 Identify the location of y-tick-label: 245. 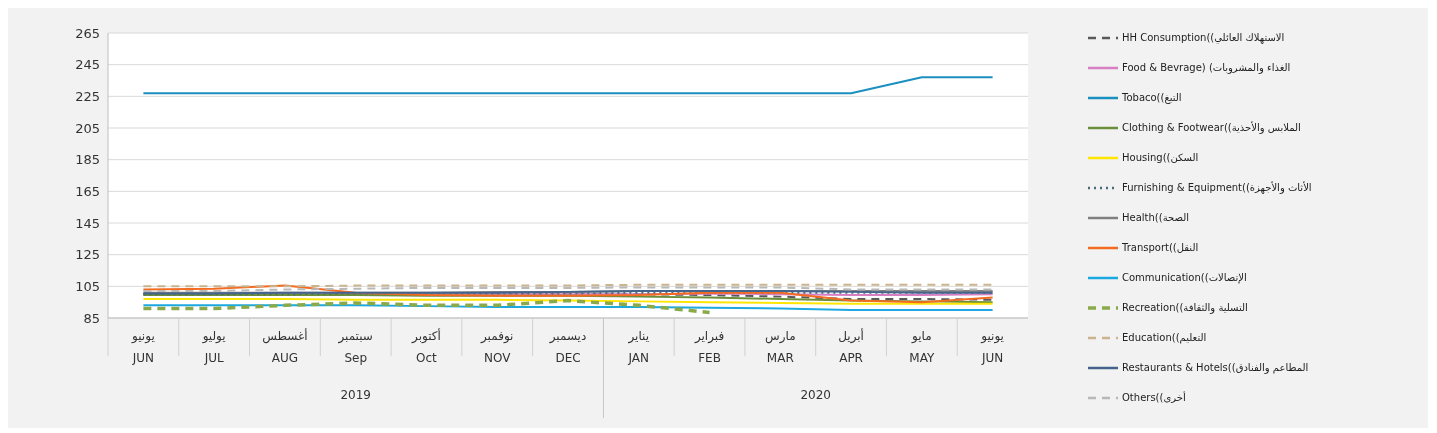
(87, 65).